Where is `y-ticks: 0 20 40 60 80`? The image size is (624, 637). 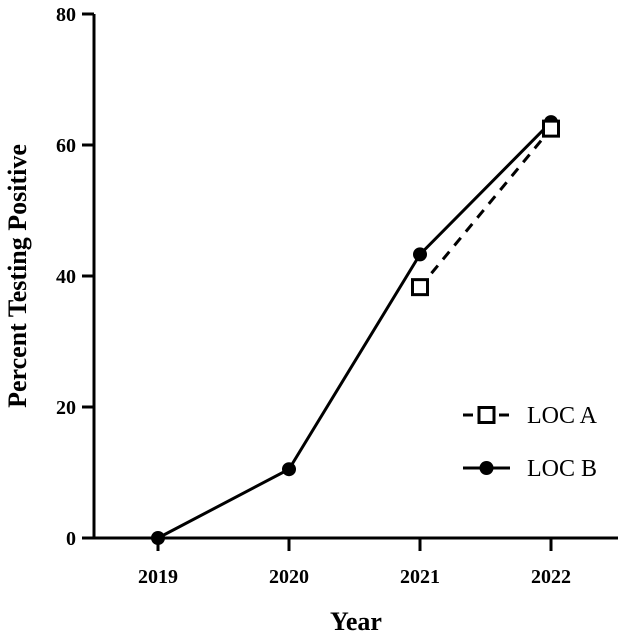
y-ticks: 0 20 40 60 80 is located at coordinates (75, 277).